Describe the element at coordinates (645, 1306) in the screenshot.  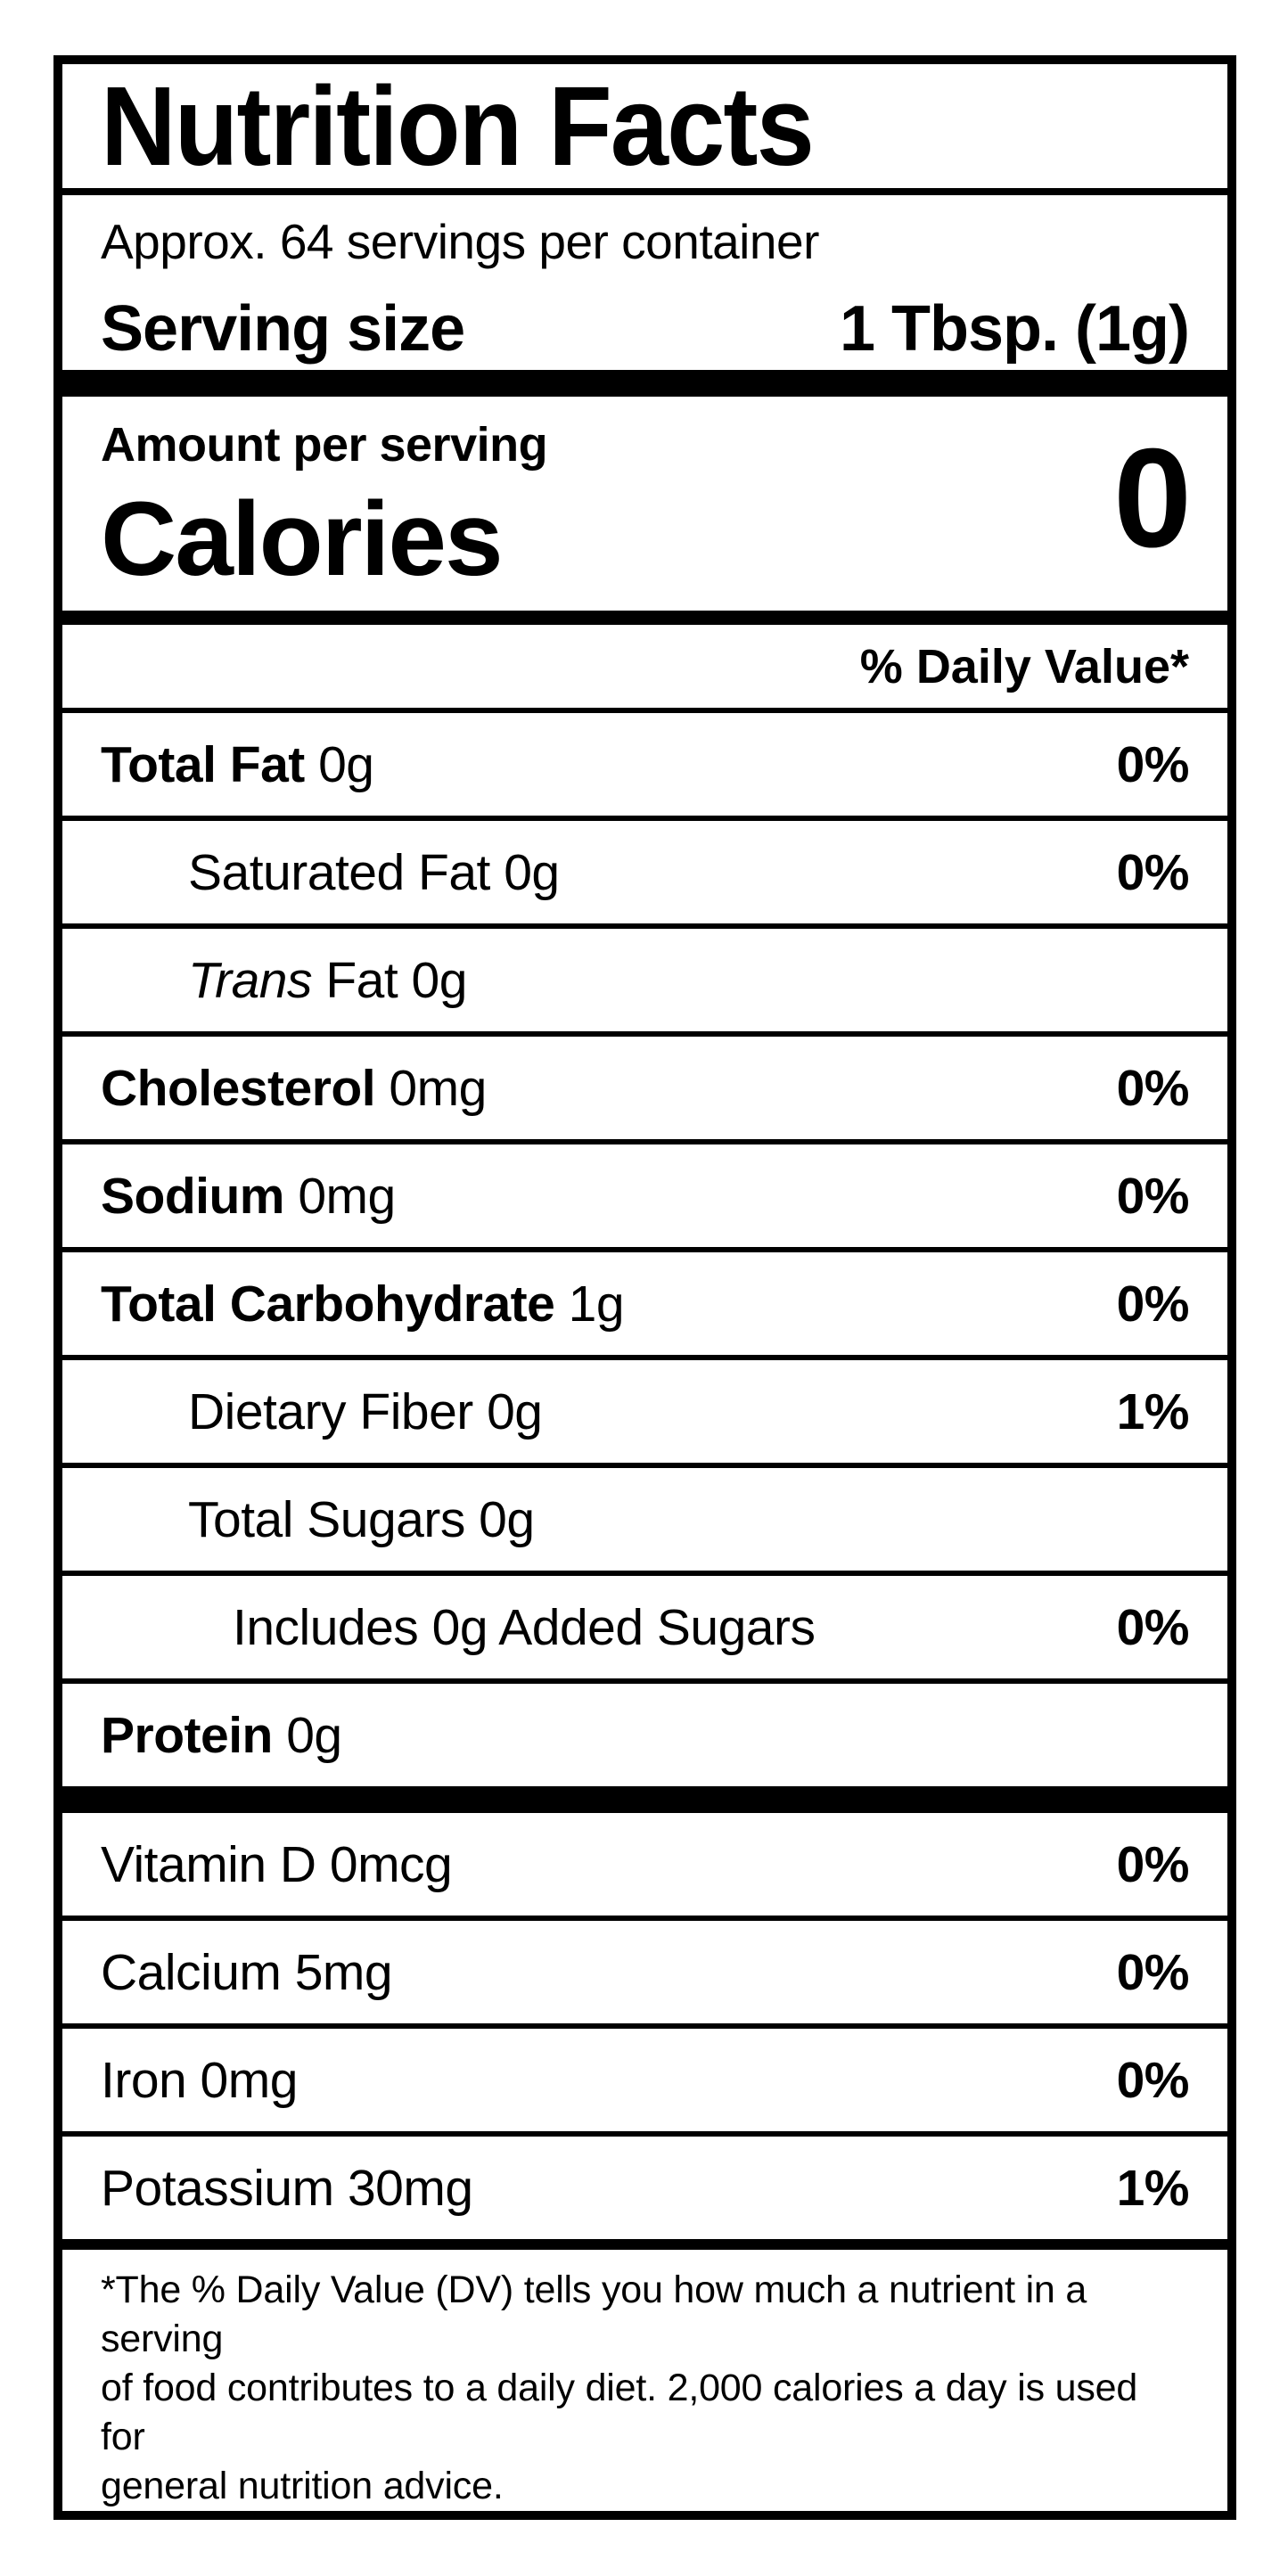
I see `nutrient-row-total-carbohydrate: Total Carbohydrate 1g 0%` at that location.